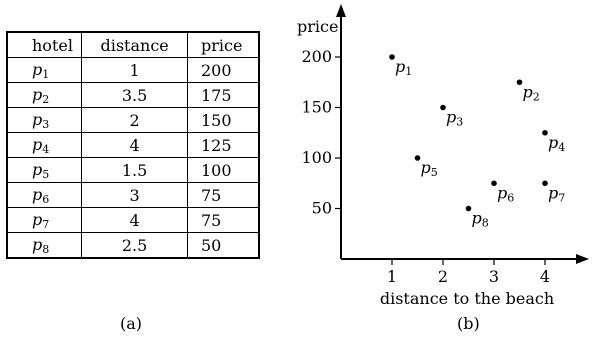 The width and height of the screenshot is (593, 340). I want to click on hotel-cell: p3, so click(45, 120).